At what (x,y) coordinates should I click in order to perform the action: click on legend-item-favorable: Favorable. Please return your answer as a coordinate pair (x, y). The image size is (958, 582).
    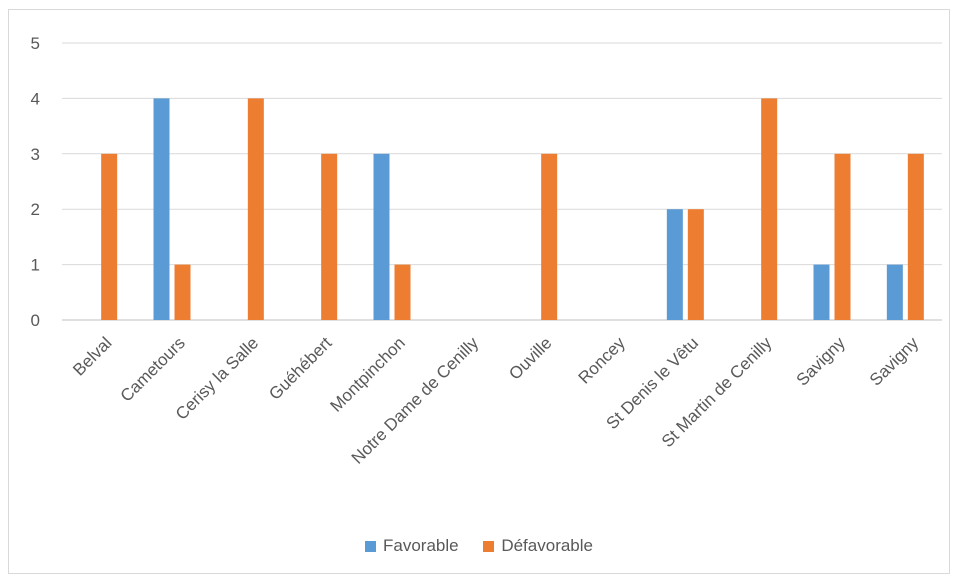
    Looking at the image, I should click on (411, 546).